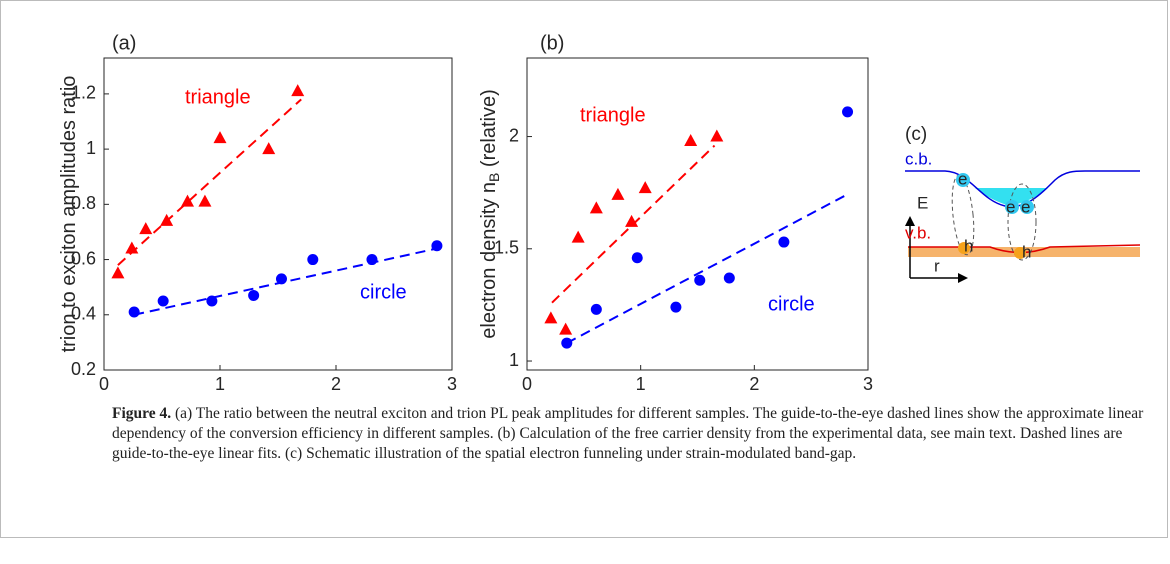 Image resolution: width=1170 pixels, height=564 pixels. Describe the element at coordinates (922, 202) in the screenshot. I see `e-axis-label: E` at that location.